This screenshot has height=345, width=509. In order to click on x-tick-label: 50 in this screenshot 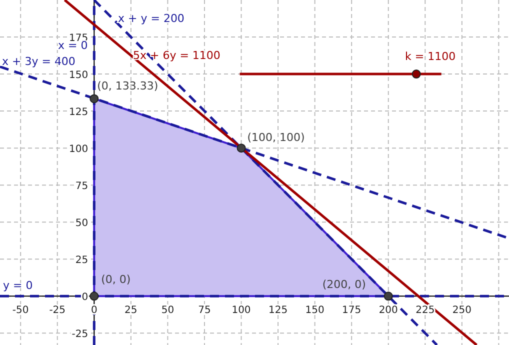, I will do `click(167, 310)`.